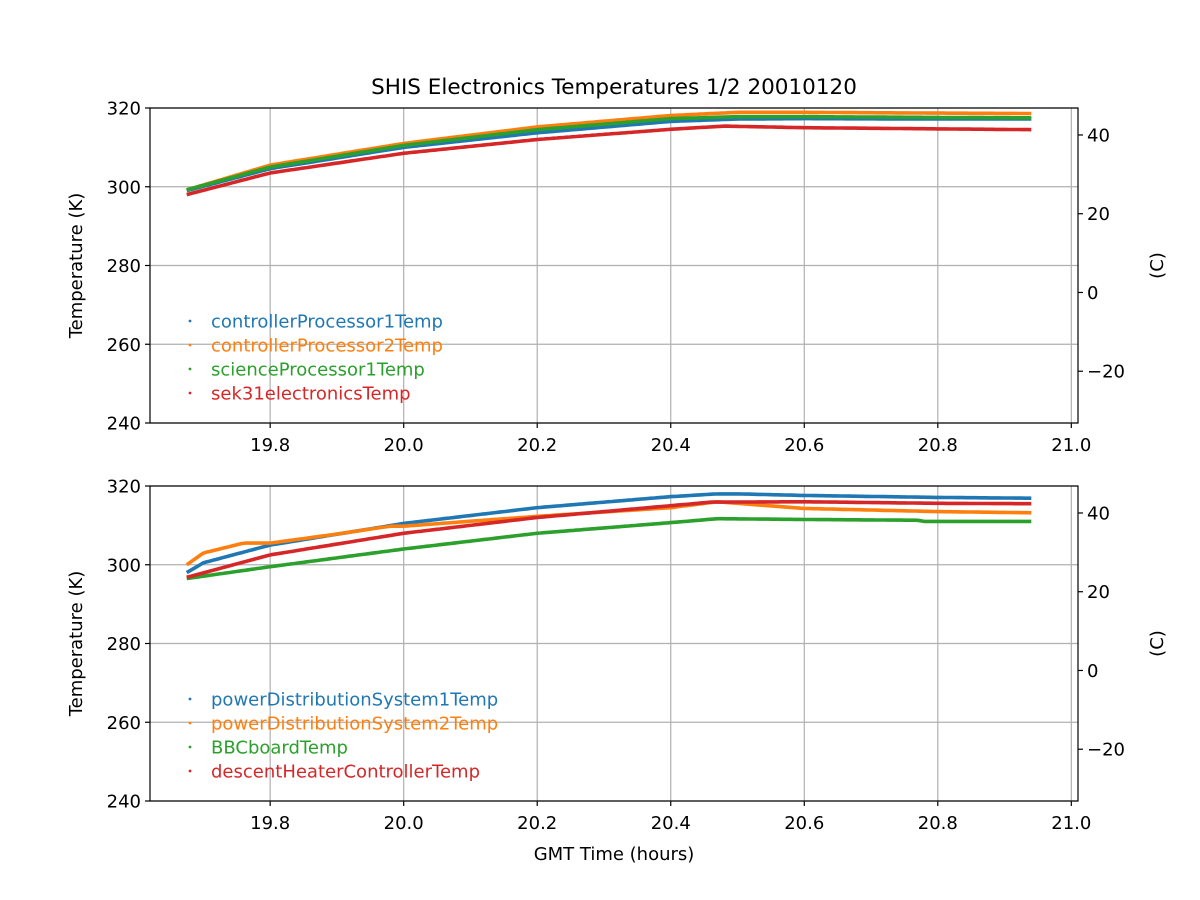 This screenshot has width=1200, height=900. What do you see at coordinates (279, 748) in the screenshot?
I see `subplot-1-legend-label: BBCboardTemp` at bounding box center [279, 748].